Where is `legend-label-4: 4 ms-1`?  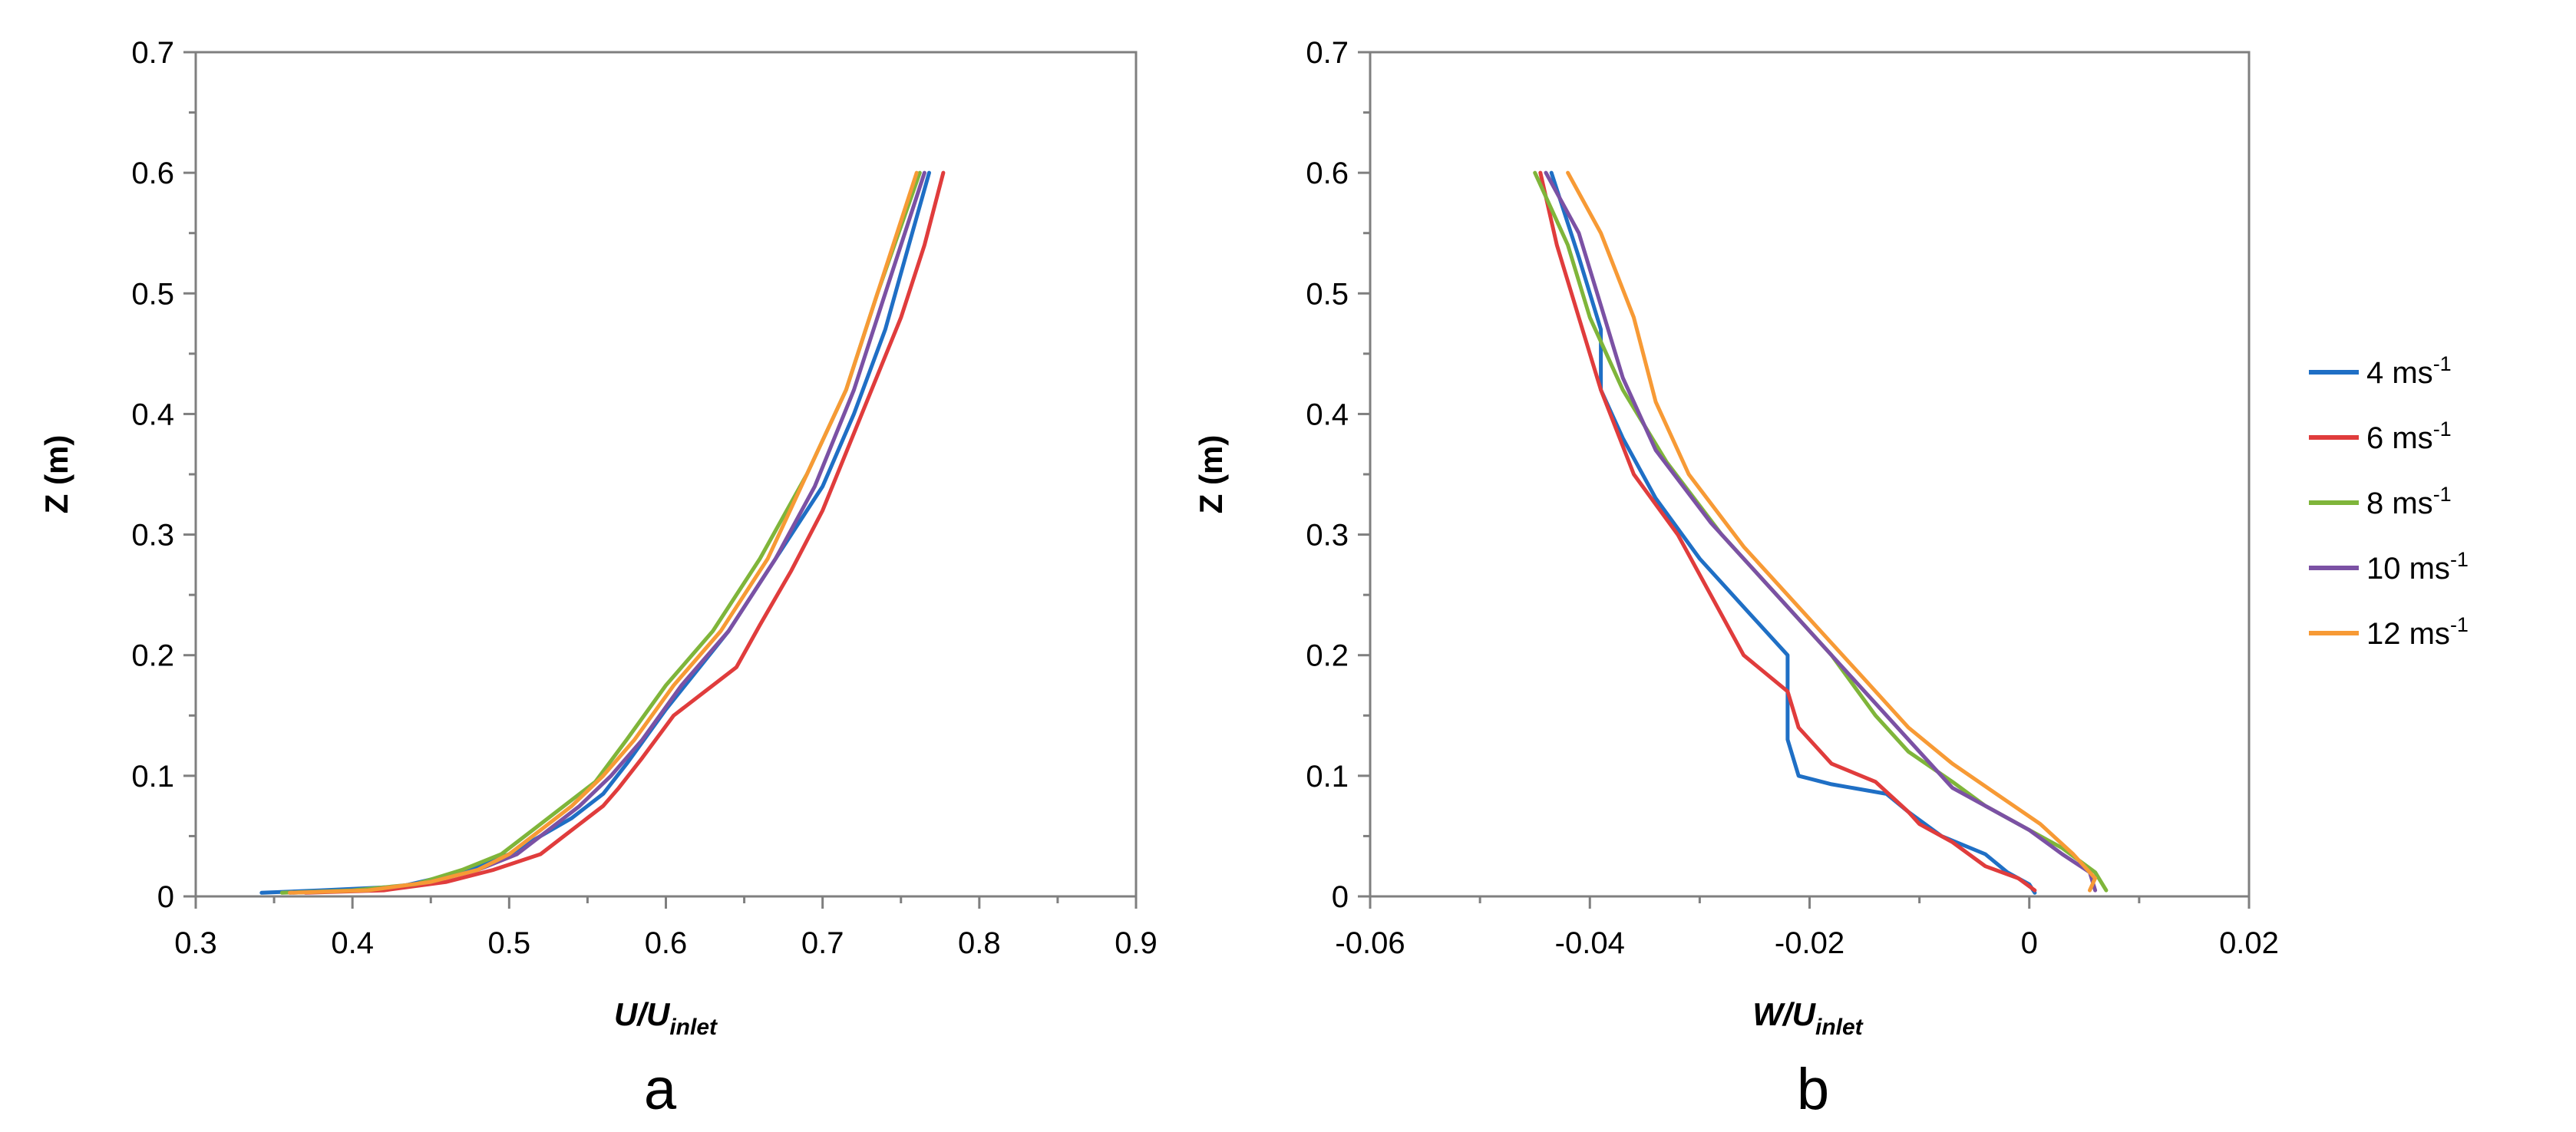
legend-label-4: 4 ms-1 is located at coordinates (2409, 371).